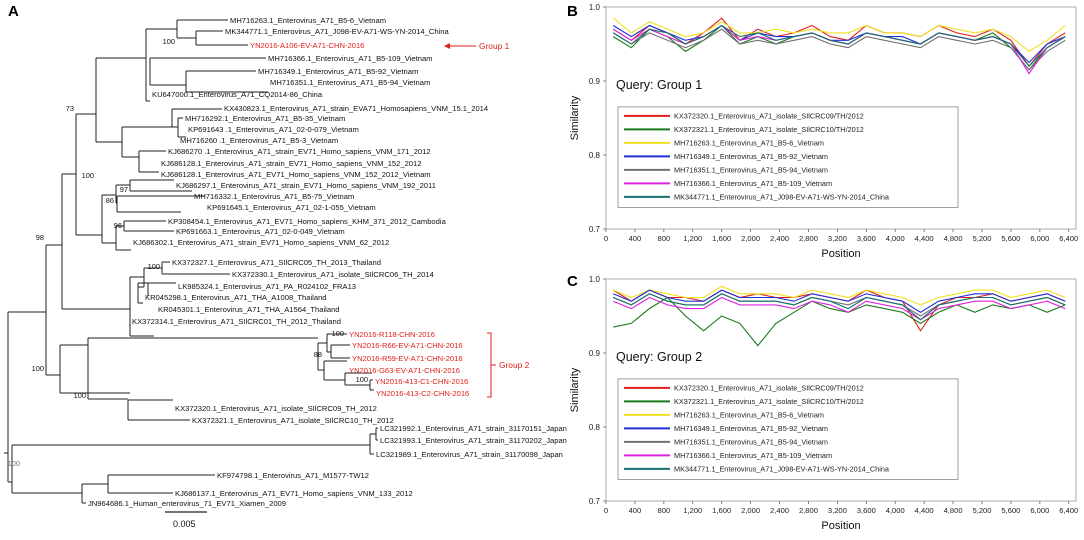  What do you see at coordinates (659, 357) in the screenshot?
I see `query-annotation: Query: Group 2` at bounding box center [659, 357].